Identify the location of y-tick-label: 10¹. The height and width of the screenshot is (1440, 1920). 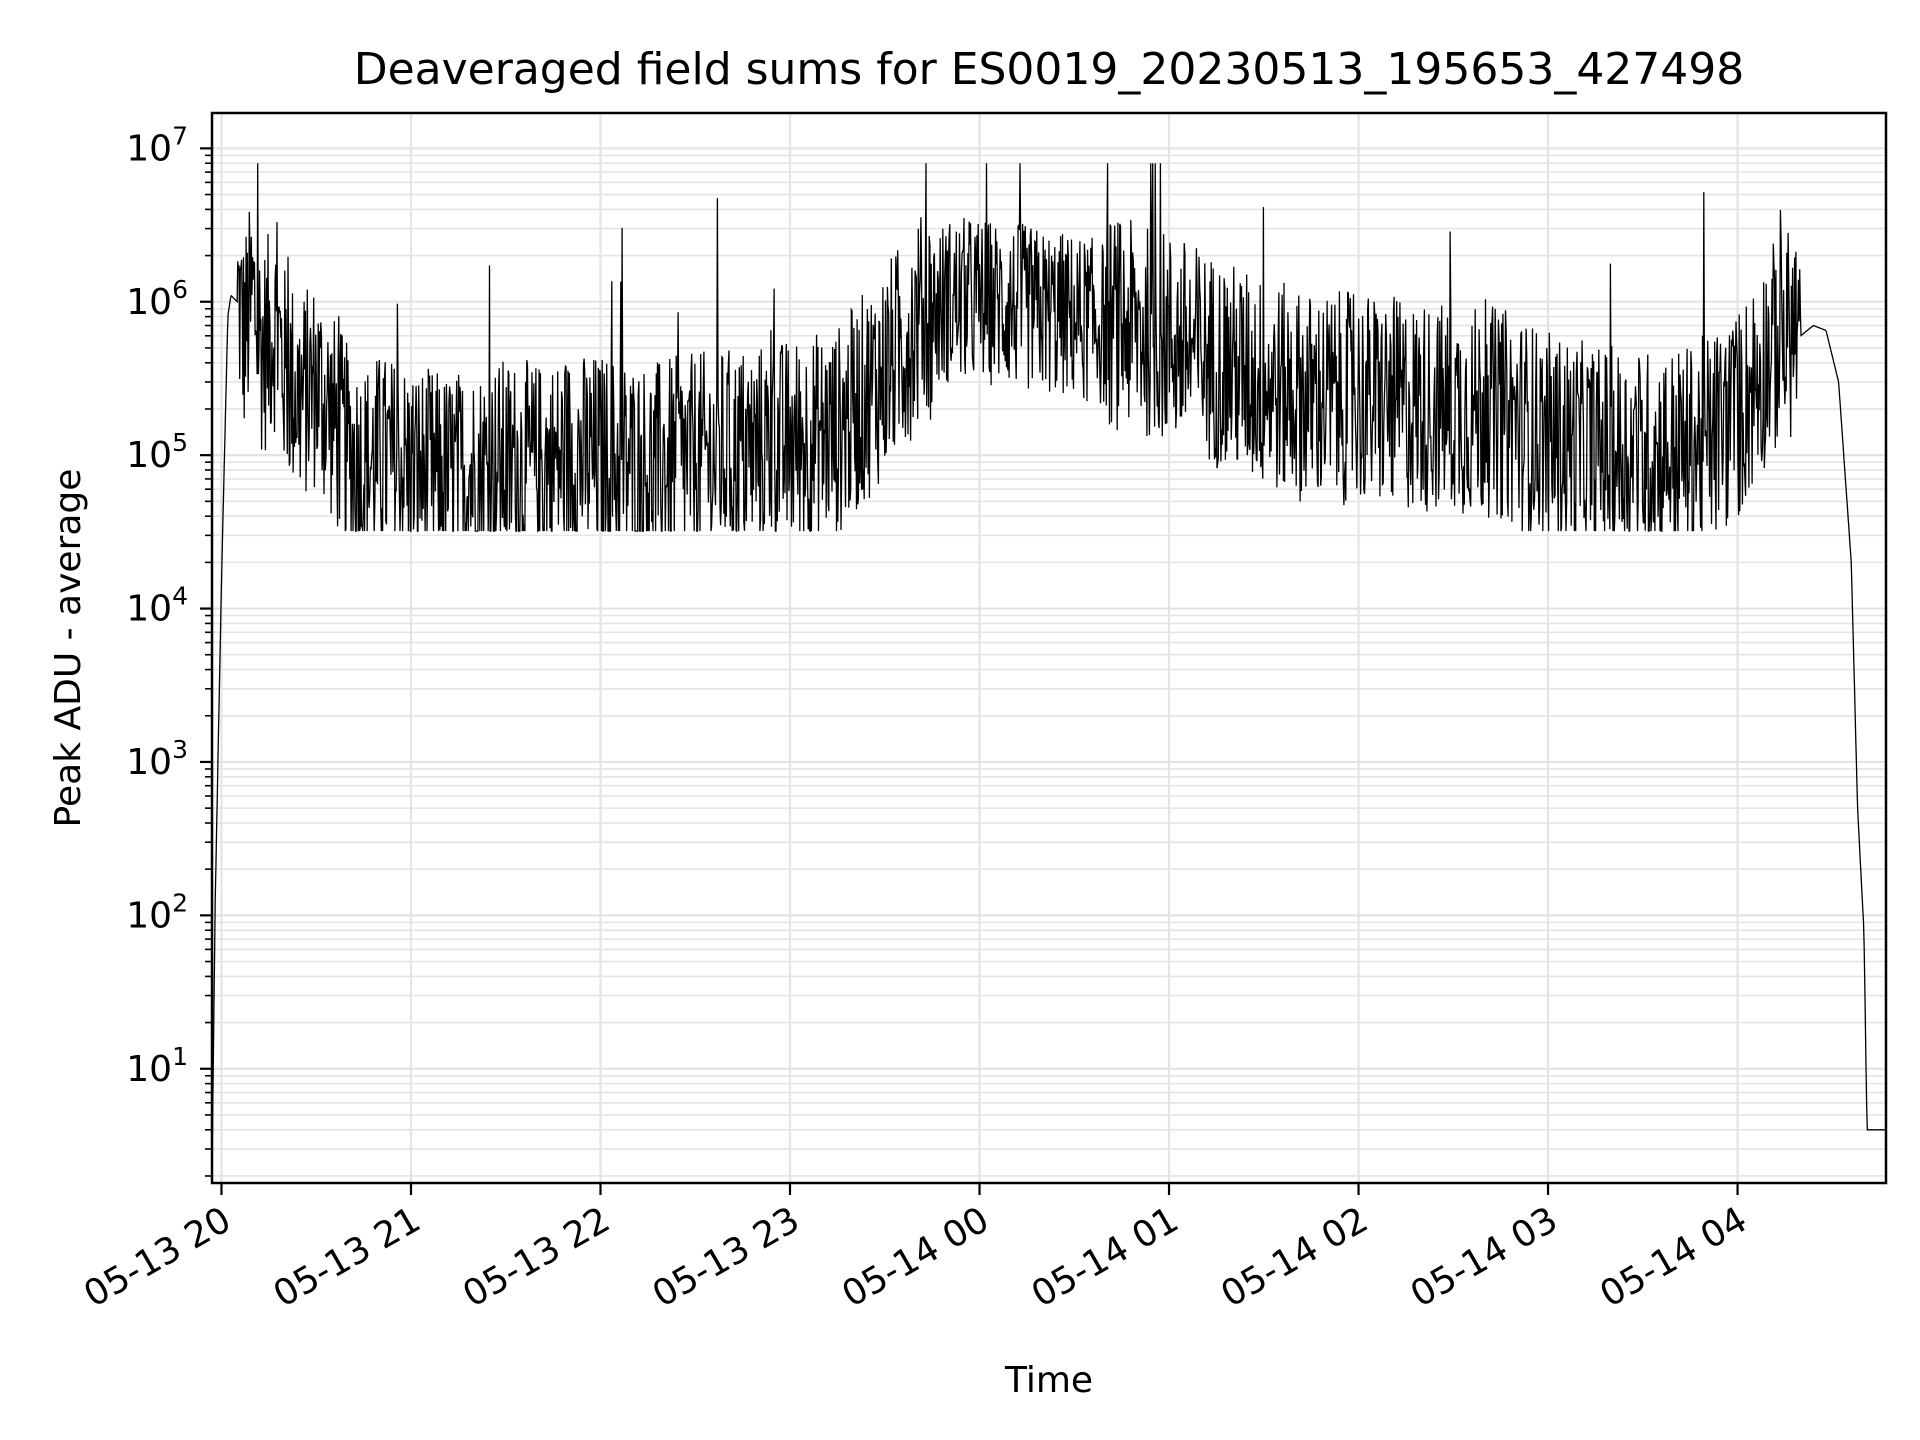
(157, 1066).